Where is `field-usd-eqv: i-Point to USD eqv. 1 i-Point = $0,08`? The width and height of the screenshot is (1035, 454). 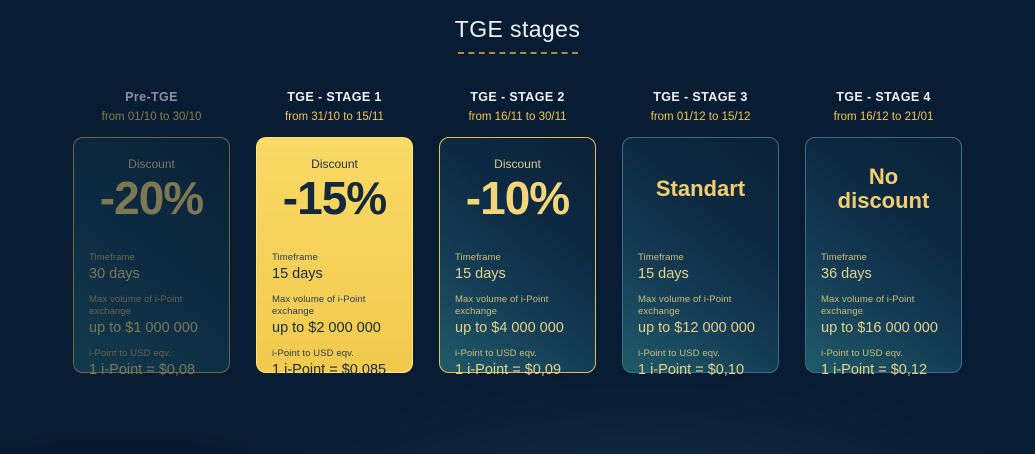
field-usd-eqv: i-Point to USD eqv. 1 i-Point = $0,08 is located at coordinates (151, 364).